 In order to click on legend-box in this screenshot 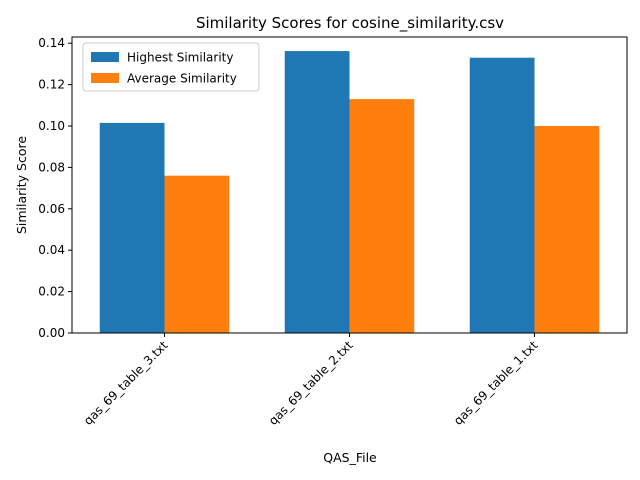, I will do `click(171, 67)`.